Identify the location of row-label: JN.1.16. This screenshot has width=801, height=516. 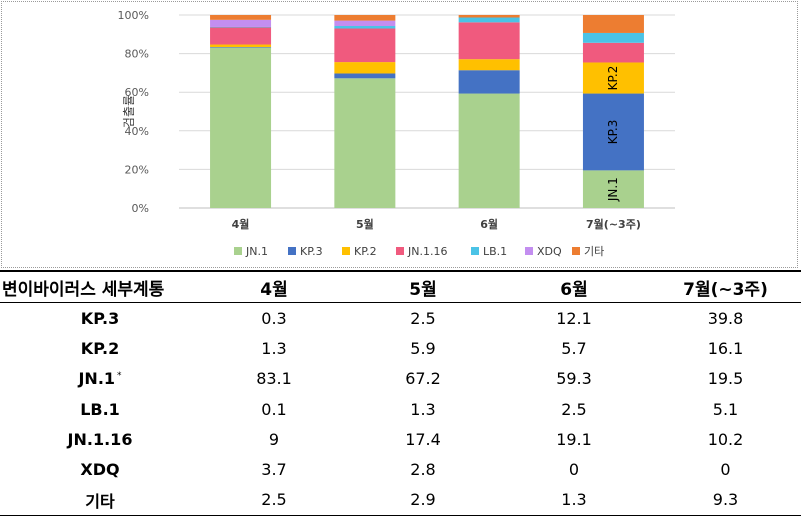
(100, 439).